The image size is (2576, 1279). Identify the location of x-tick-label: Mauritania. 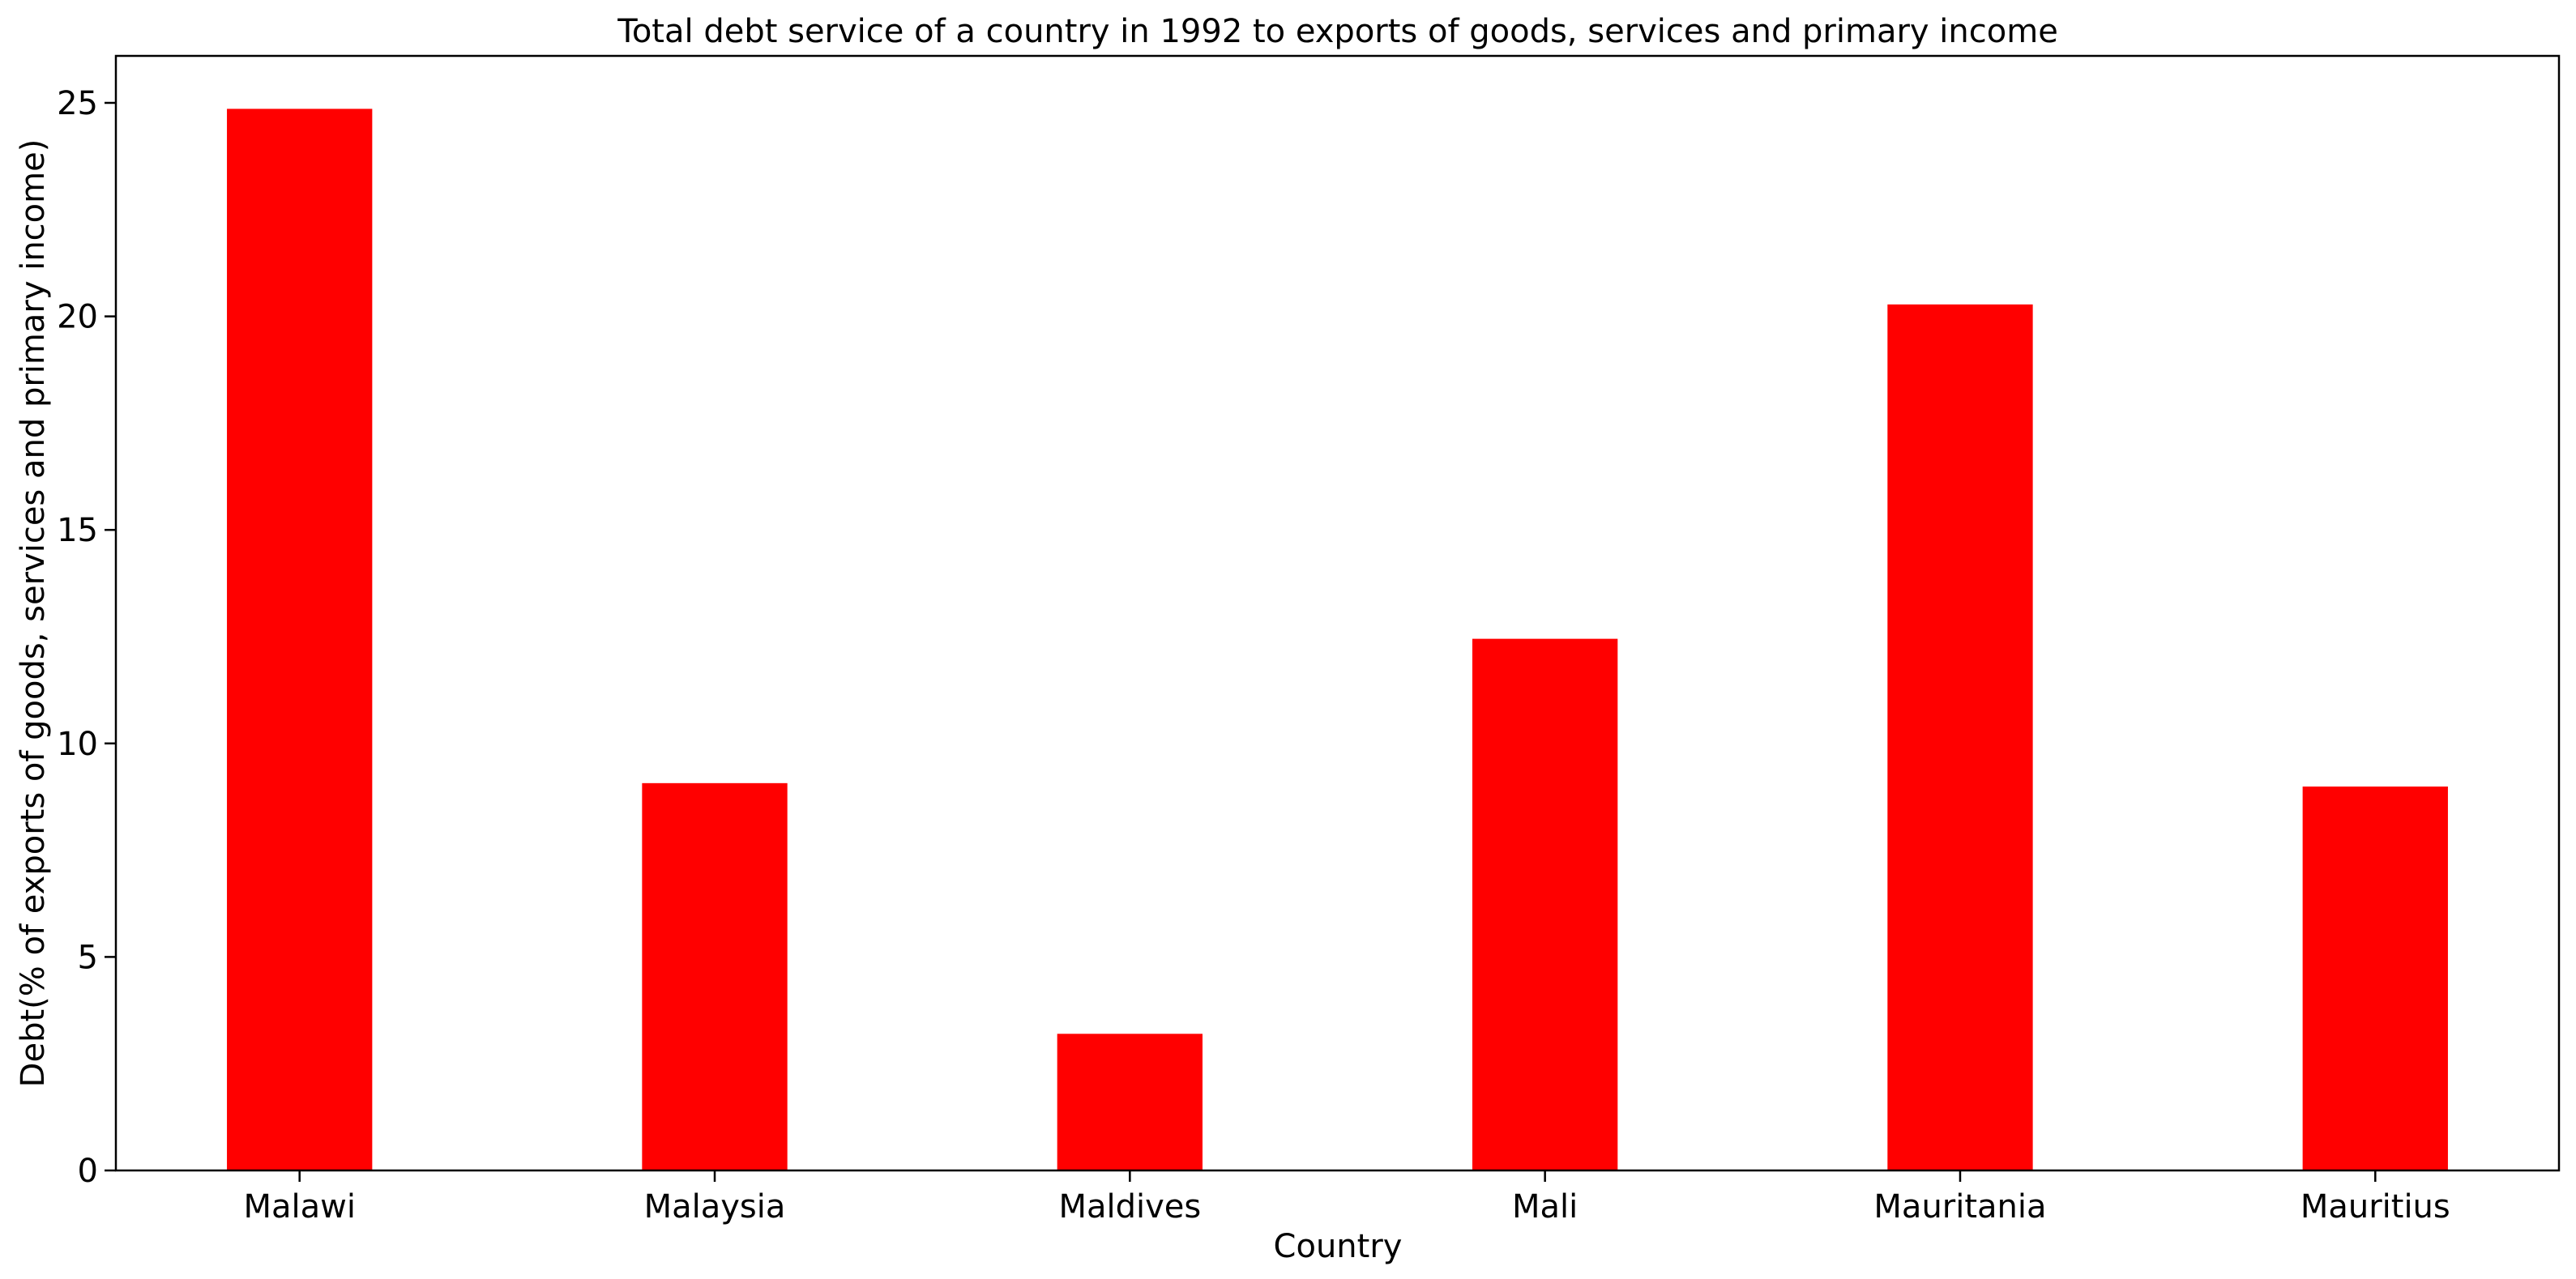
(1959, 1207).